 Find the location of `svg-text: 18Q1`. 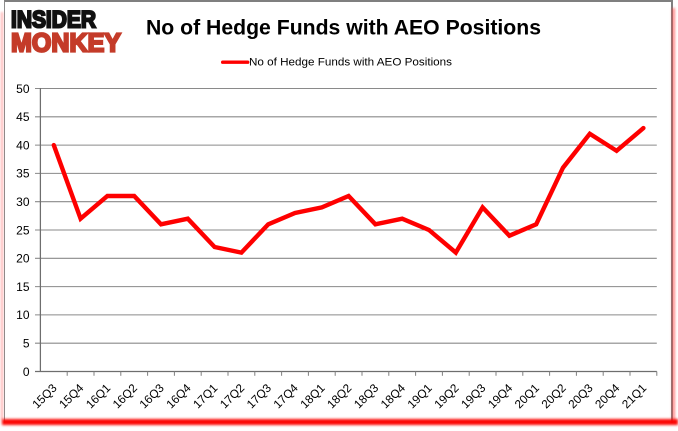

svg-text: 18Q1 is located at coordinates (312, 396).